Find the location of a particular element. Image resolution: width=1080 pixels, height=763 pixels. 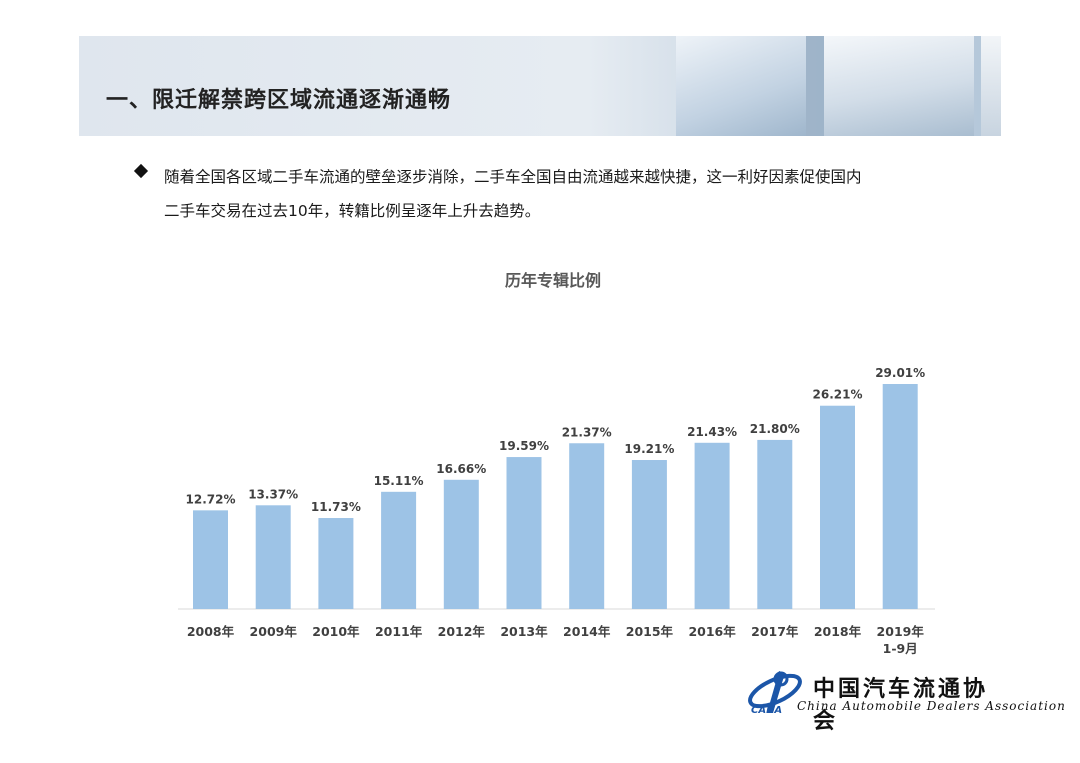

data-label: 11.73% is located at coordinates (336, 507).